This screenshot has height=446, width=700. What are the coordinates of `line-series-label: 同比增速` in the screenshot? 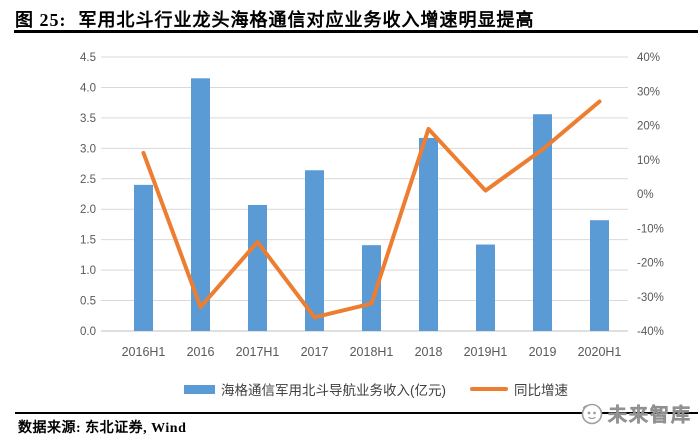 It's located at (541, 390).